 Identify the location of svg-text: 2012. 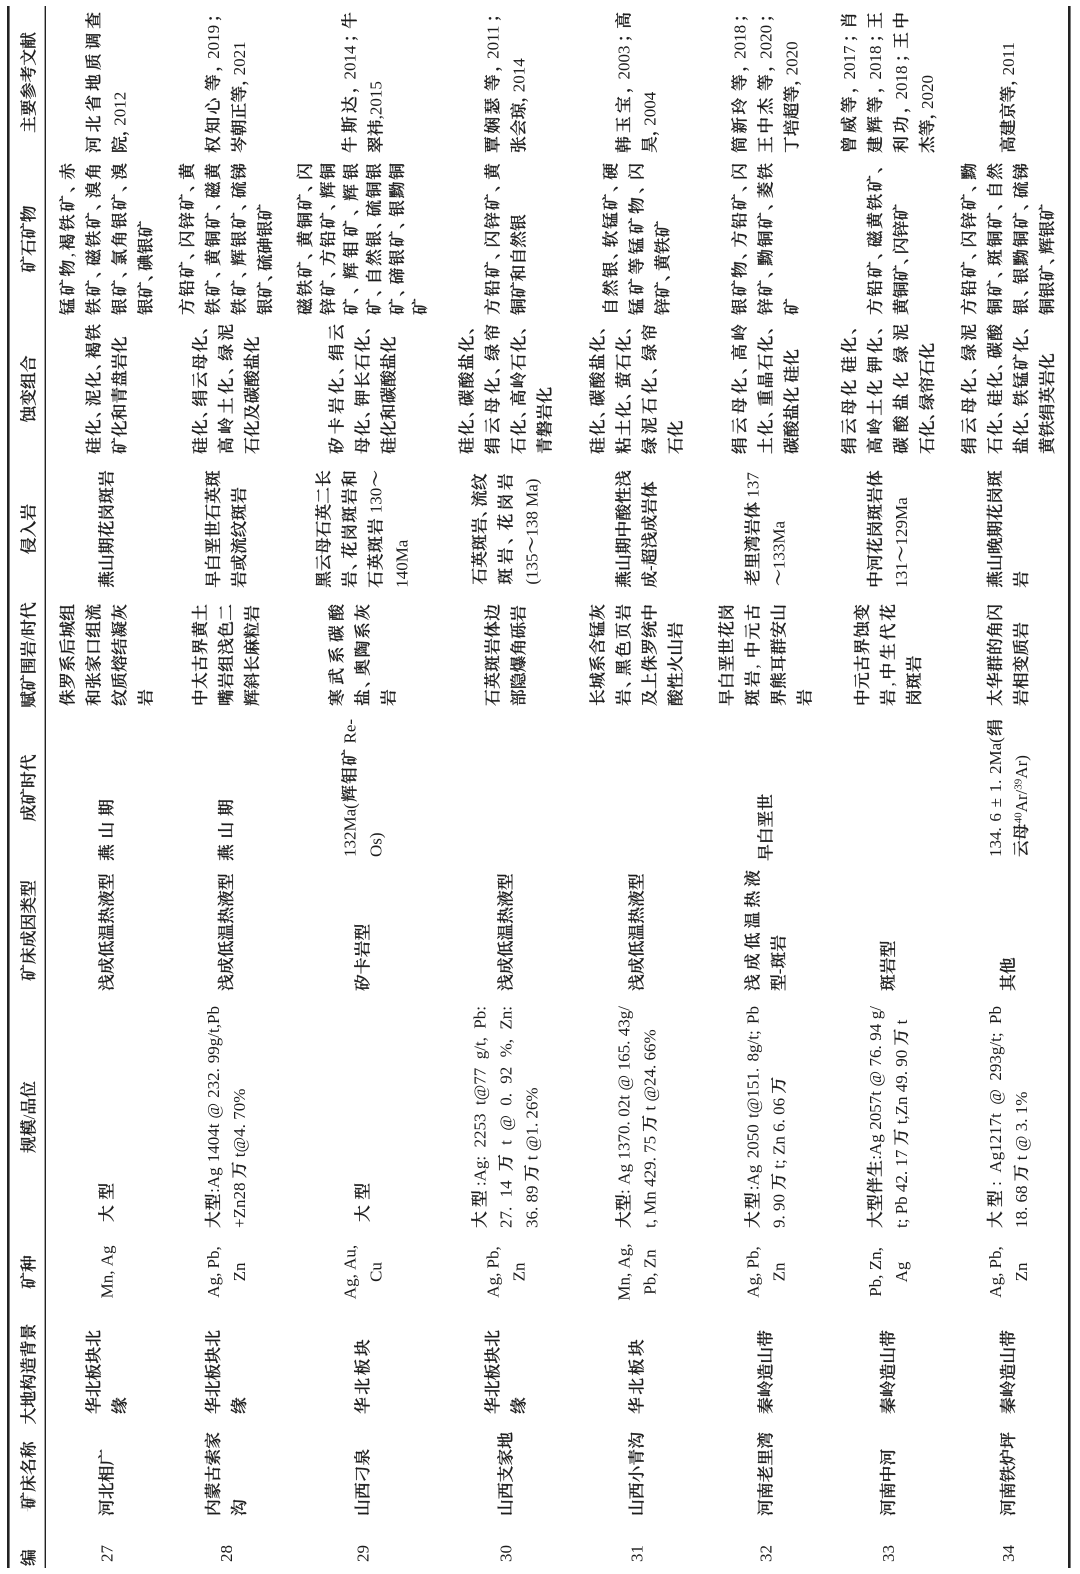
(119, 109).